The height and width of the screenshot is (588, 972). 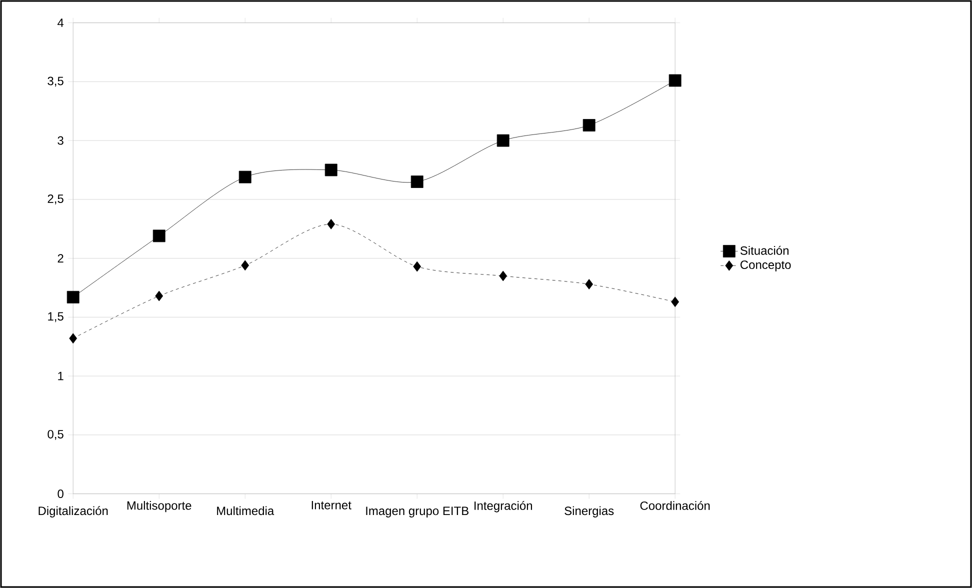 I want to click on y-tick-label: 2,5, so click(x=56, y=199).